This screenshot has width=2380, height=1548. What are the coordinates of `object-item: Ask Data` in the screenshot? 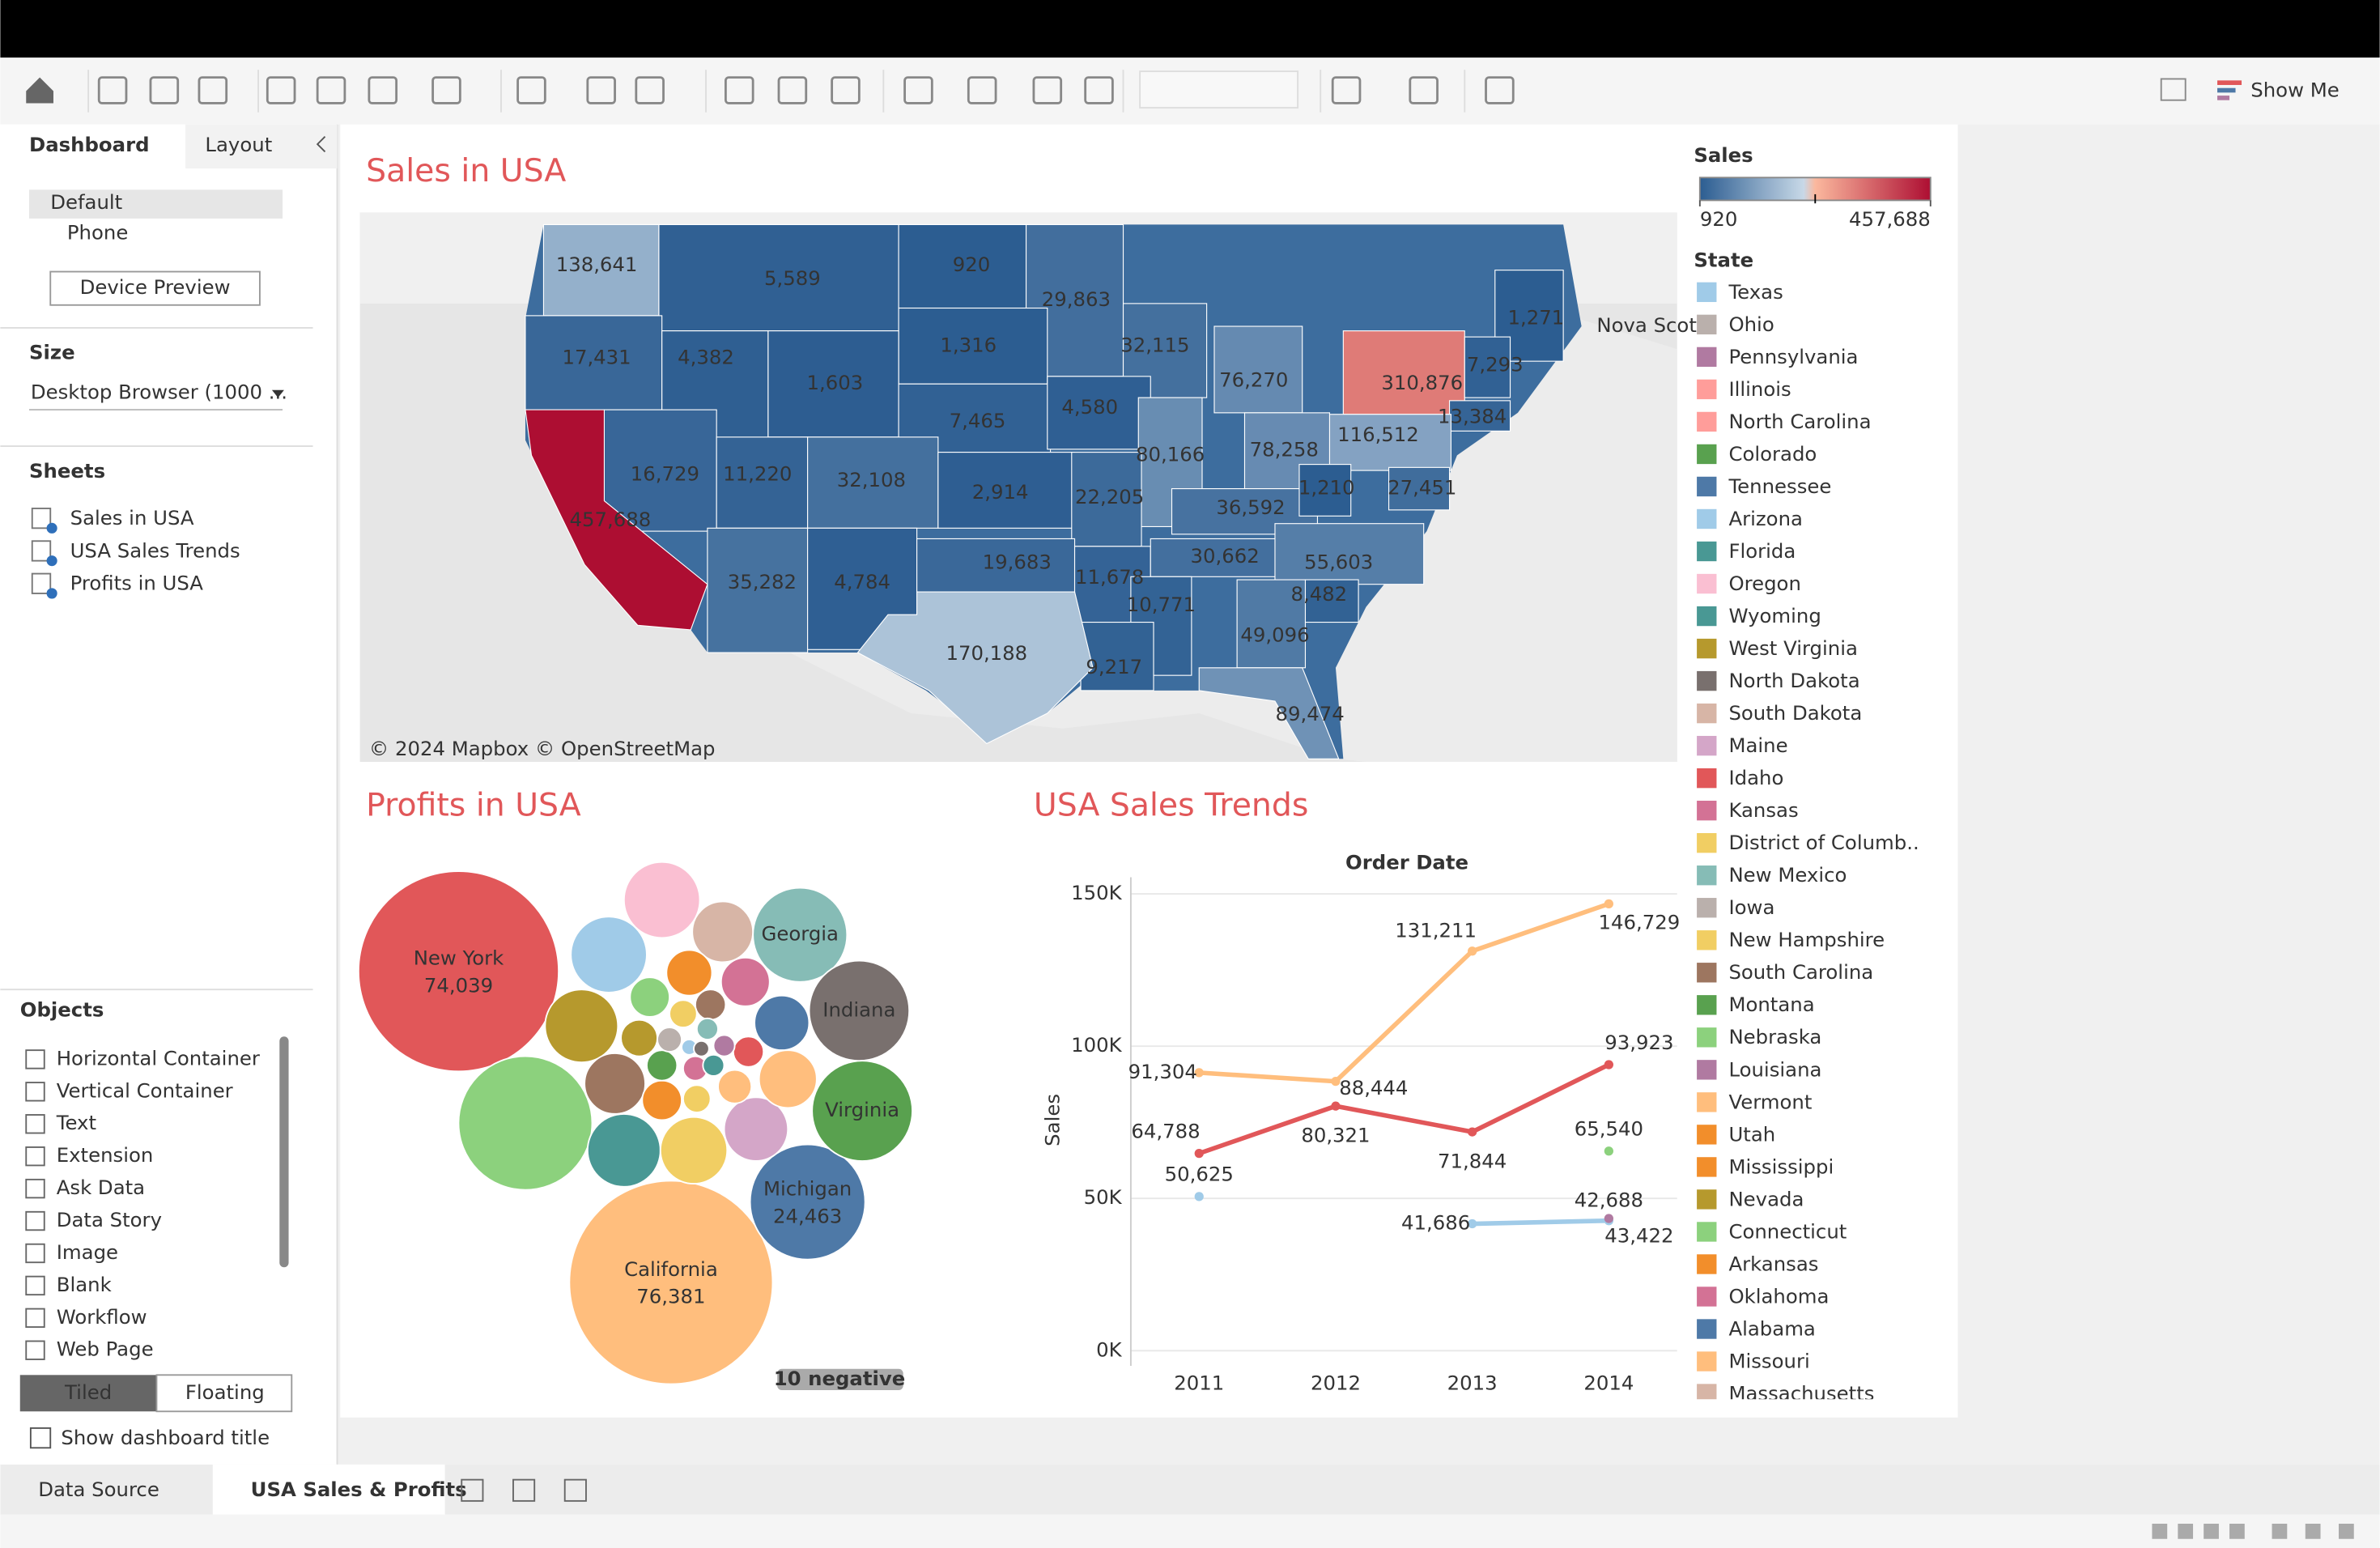 It's located at (101, 1187).